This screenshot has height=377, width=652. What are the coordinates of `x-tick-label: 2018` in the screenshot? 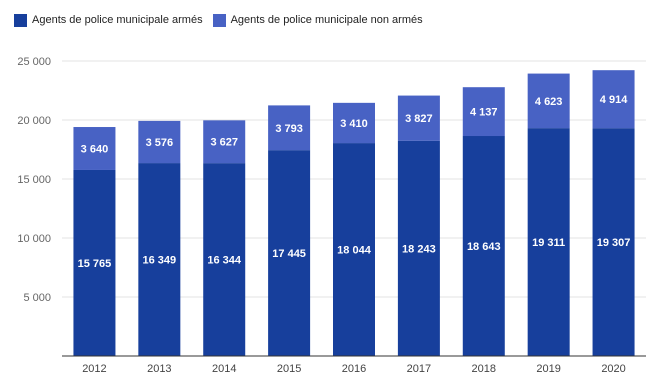 It's located at (484, 369).